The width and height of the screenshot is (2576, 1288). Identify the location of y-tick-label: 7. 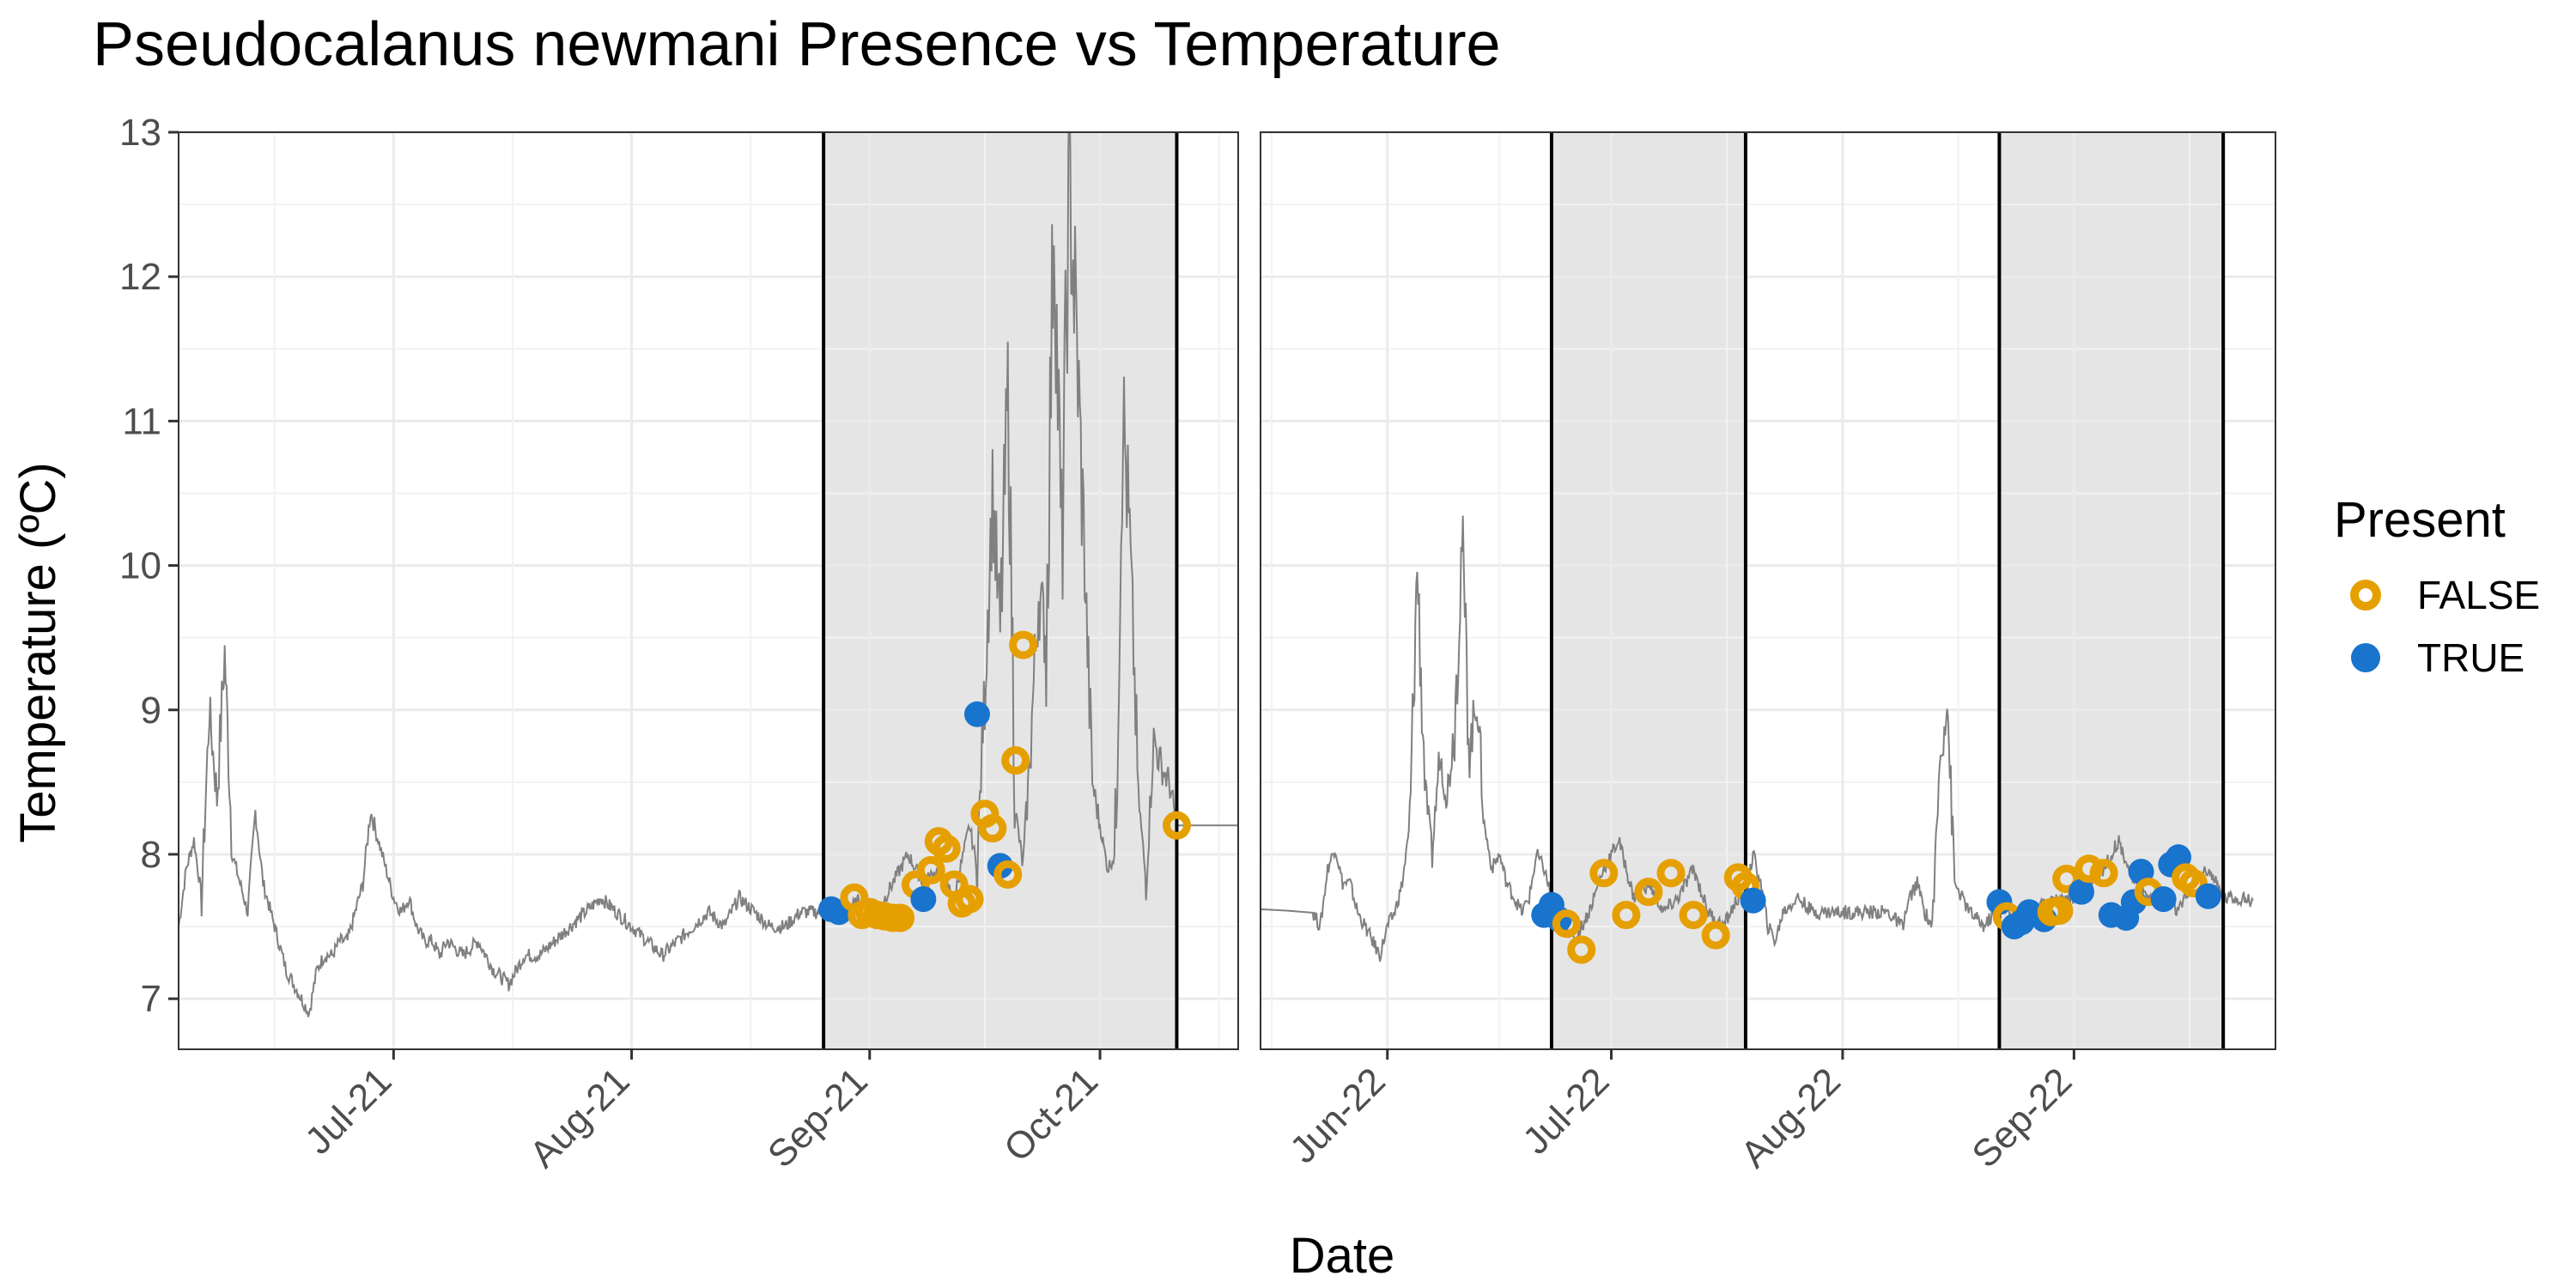
(151, 999).